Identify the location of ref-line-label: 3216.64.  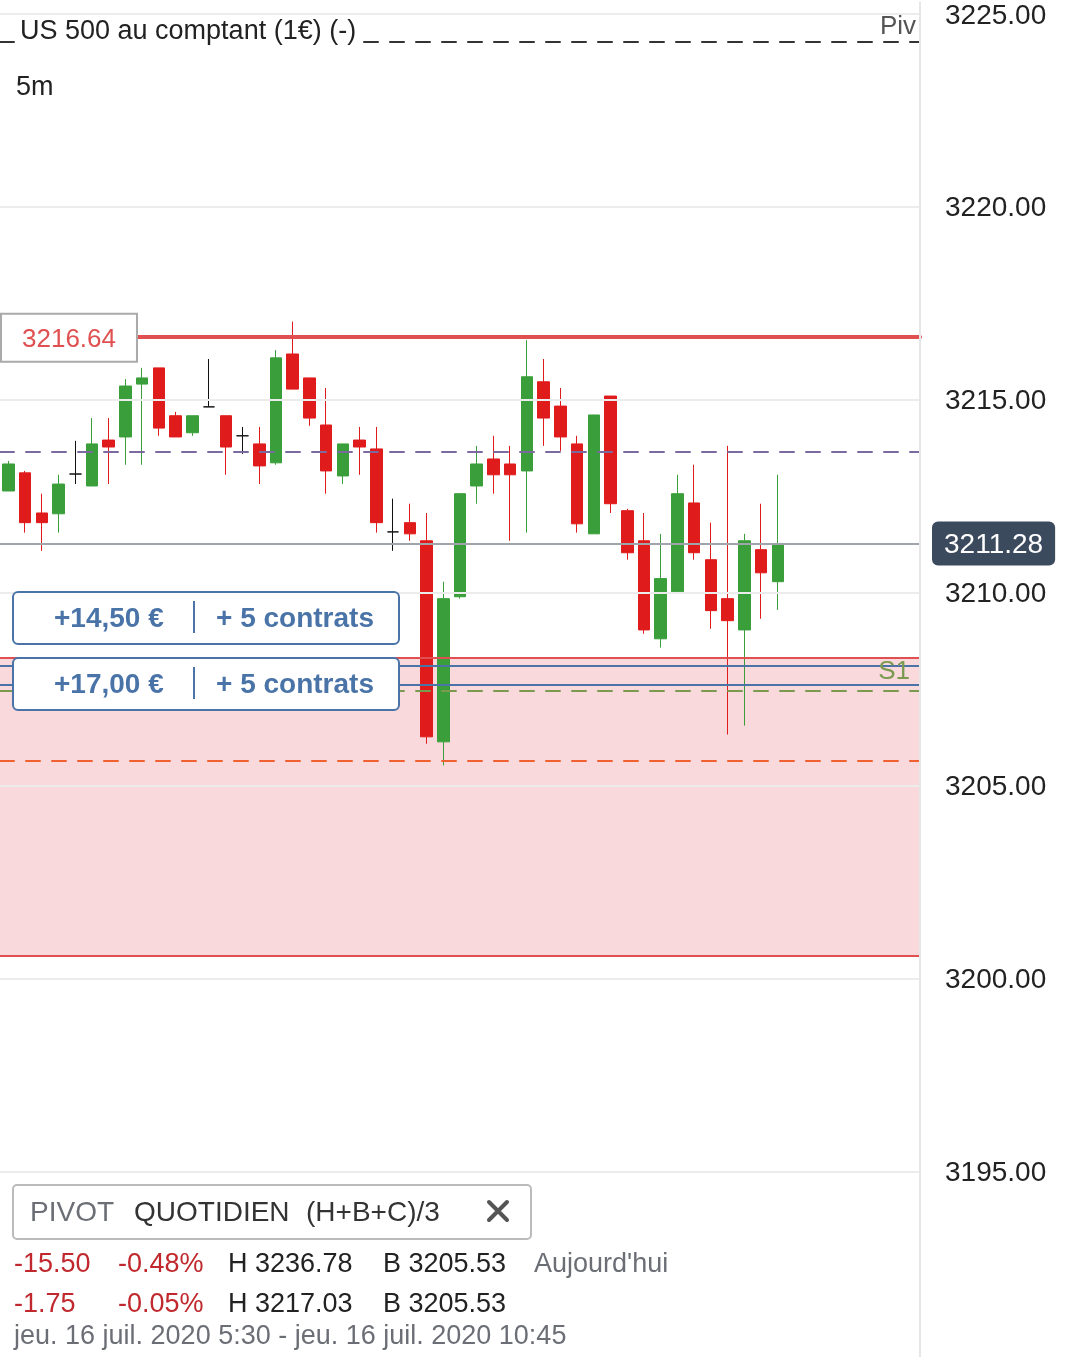
(69, 337).